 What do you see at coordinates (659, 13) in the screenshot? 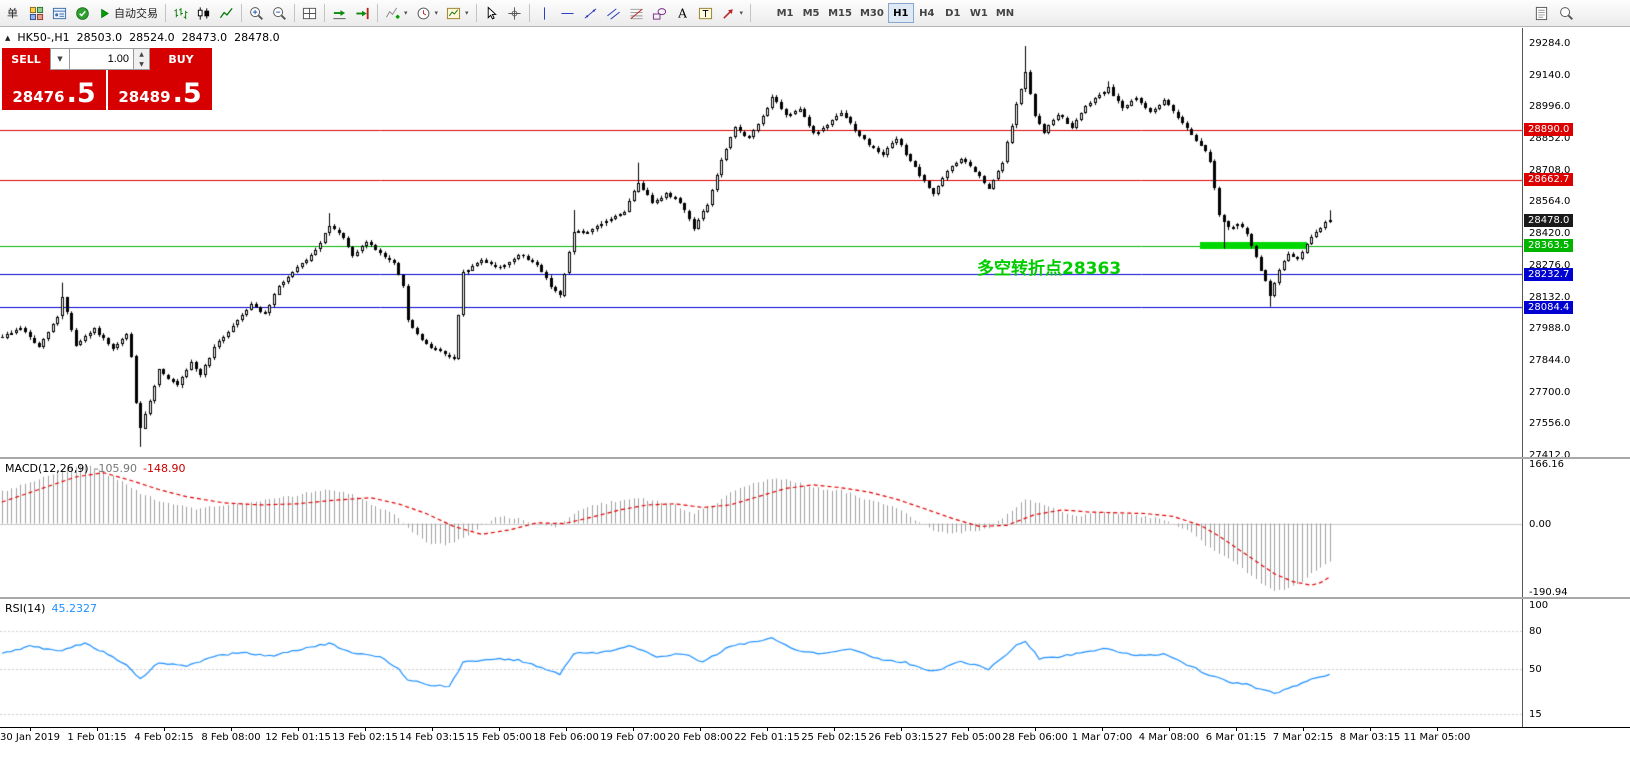
I see `shapes-button` at bounding box center [659, 13].